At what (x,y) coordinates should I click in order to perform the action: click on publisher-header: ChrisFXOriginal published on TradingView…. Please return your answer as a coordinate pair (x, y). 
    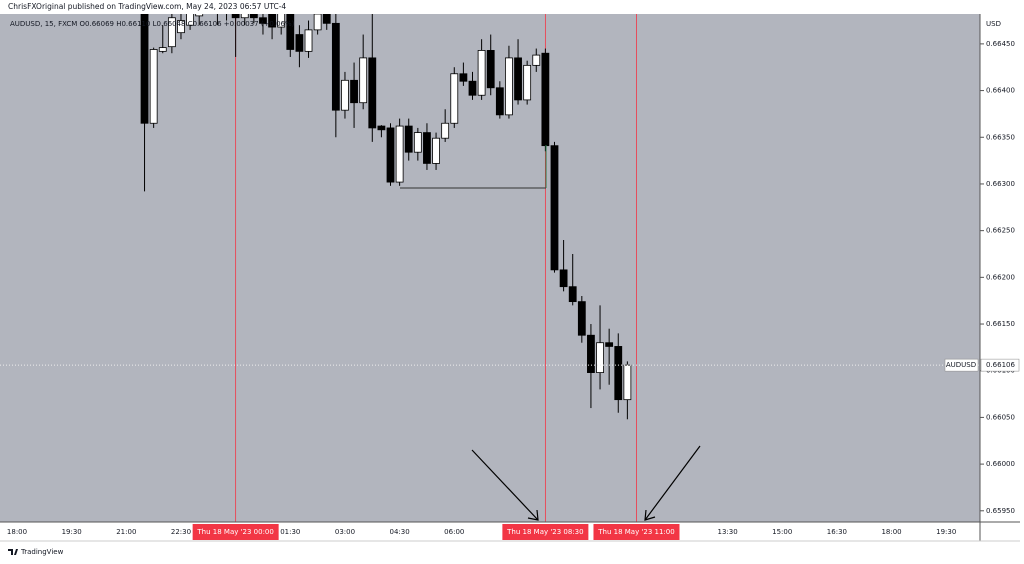
    Looking at the image, I should click on (147, 6).